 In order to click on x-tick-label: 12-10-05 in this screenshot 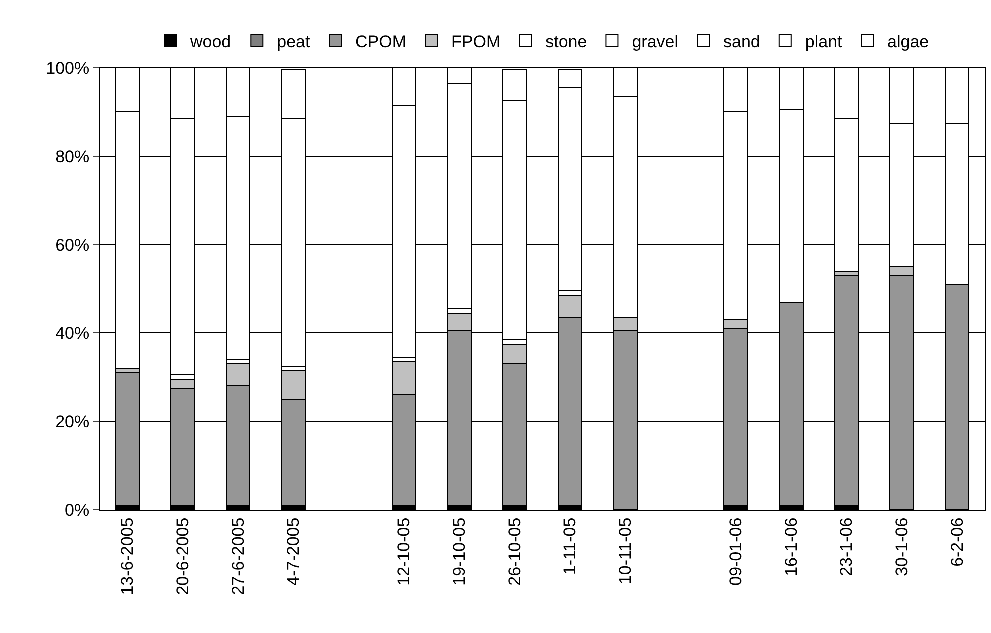, I will do `click(404, 552)`.